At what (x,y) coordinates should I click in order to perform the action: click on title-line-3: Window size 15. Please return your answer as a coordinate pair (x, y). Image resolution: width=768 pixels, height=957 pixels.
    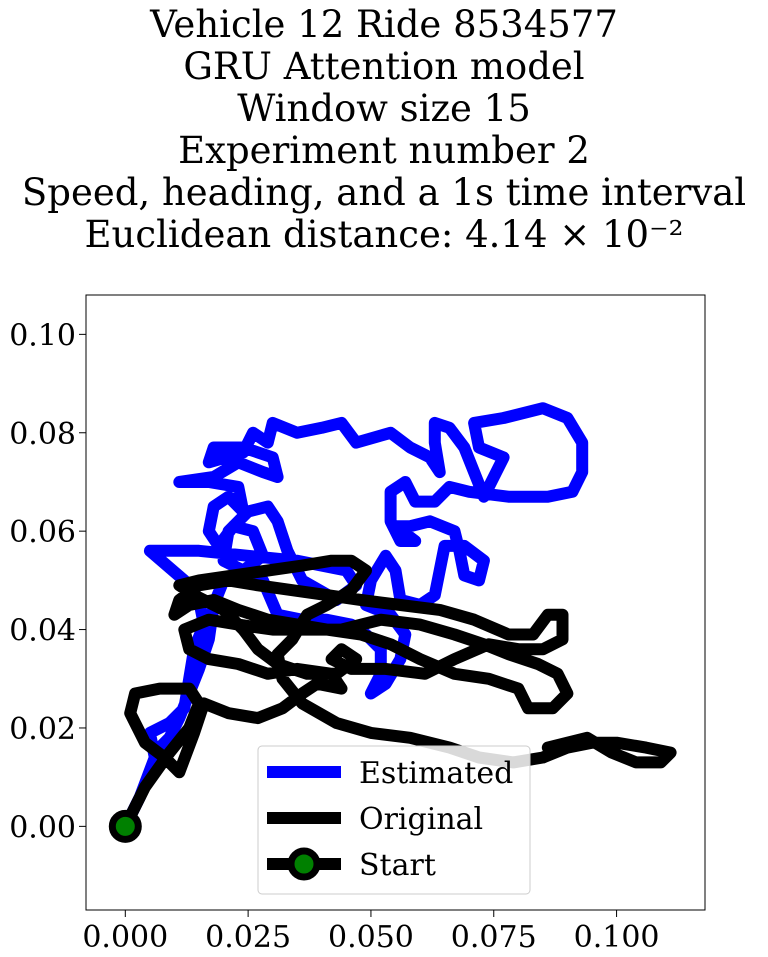
    Looking at the image, I should click on (384, 108).